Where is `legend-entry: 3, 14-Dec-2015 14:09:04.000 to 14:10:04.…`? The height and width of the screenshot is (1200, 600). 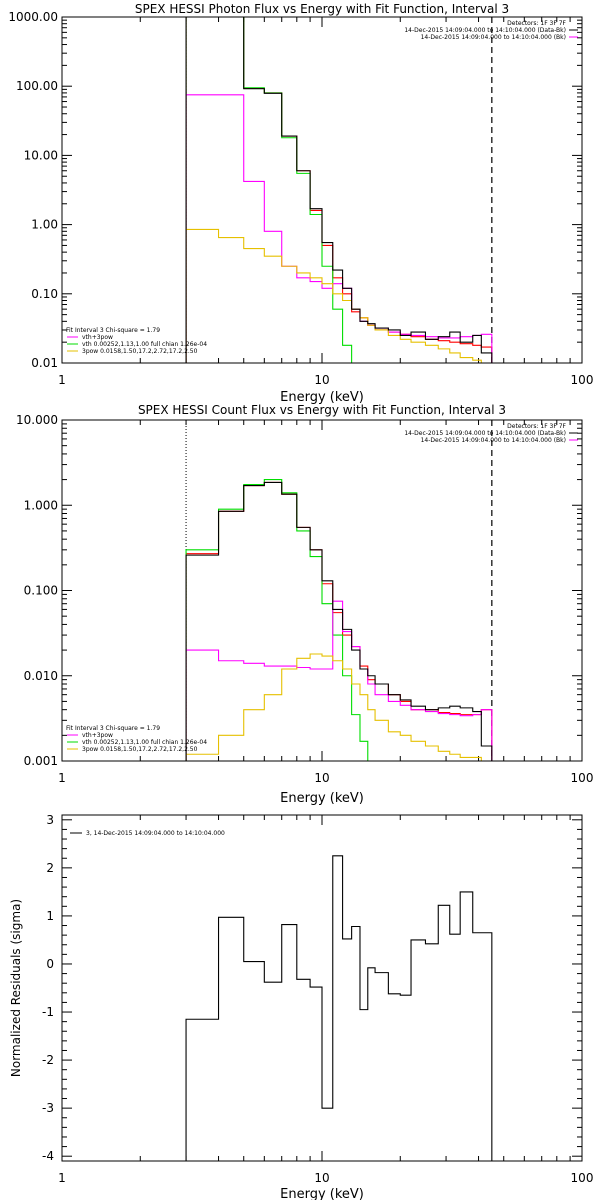 legend-entry: 3, 14-Dec-2015 14:09:04.000 to 14:10:04.… is located at coordinates (155, 833).